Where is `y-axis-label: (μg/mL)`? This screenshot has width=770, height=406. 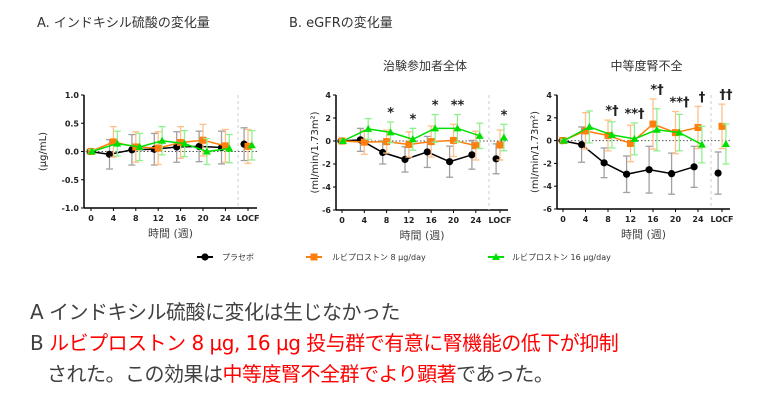
y-axis-label: (μg/mL) is located at coordinates (43, 151).